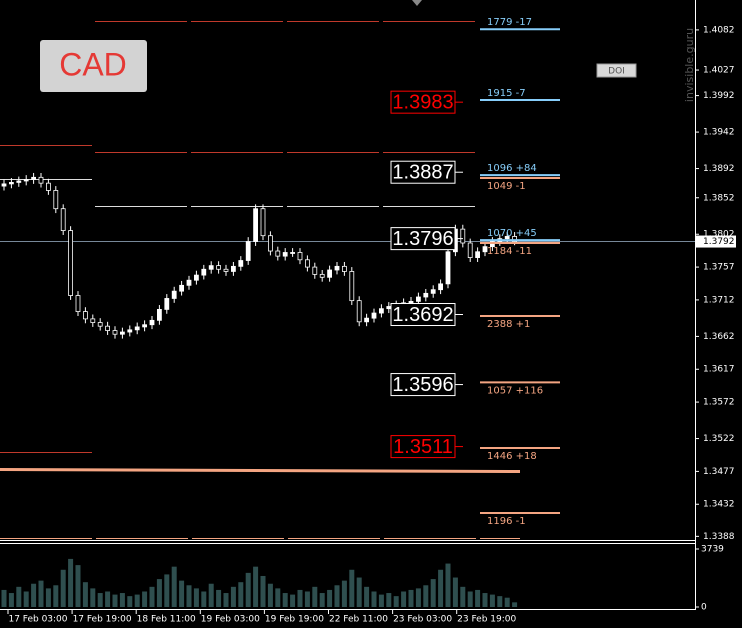 The width and height of the screenshot is (742, 628). Describe the element at coordinates (719, 439) in the screenshot. I see `y-tick-label: 1.3522` at that location.